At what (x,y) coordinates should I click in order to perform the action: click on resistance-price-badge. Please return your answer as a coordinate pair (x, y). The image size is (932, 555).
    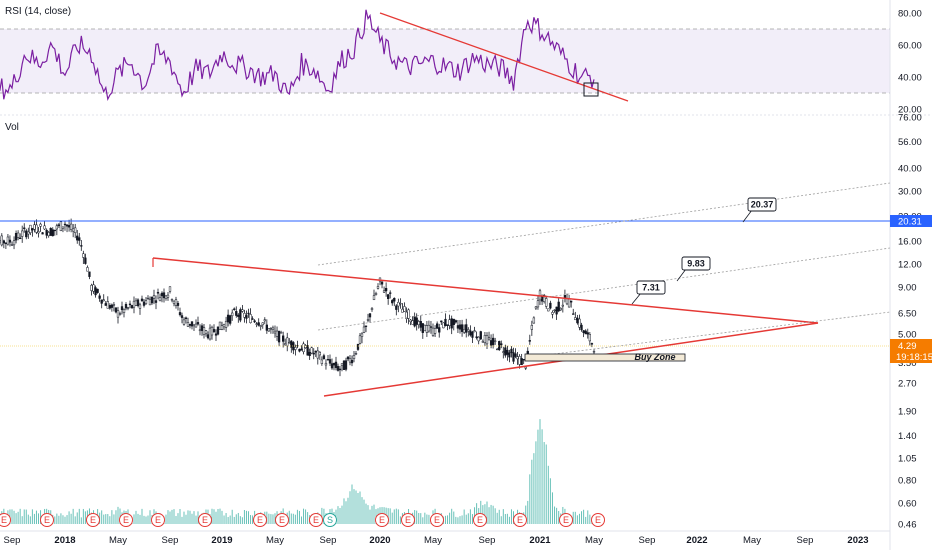
    Looking at the image, I should click on (911, 221).